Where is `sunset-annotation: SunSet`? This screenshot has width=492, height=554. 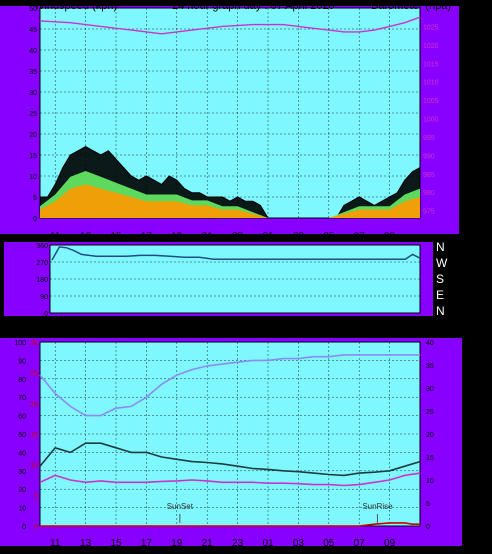
sunset-annotation: SunSet is located at coordinates (180, 506).